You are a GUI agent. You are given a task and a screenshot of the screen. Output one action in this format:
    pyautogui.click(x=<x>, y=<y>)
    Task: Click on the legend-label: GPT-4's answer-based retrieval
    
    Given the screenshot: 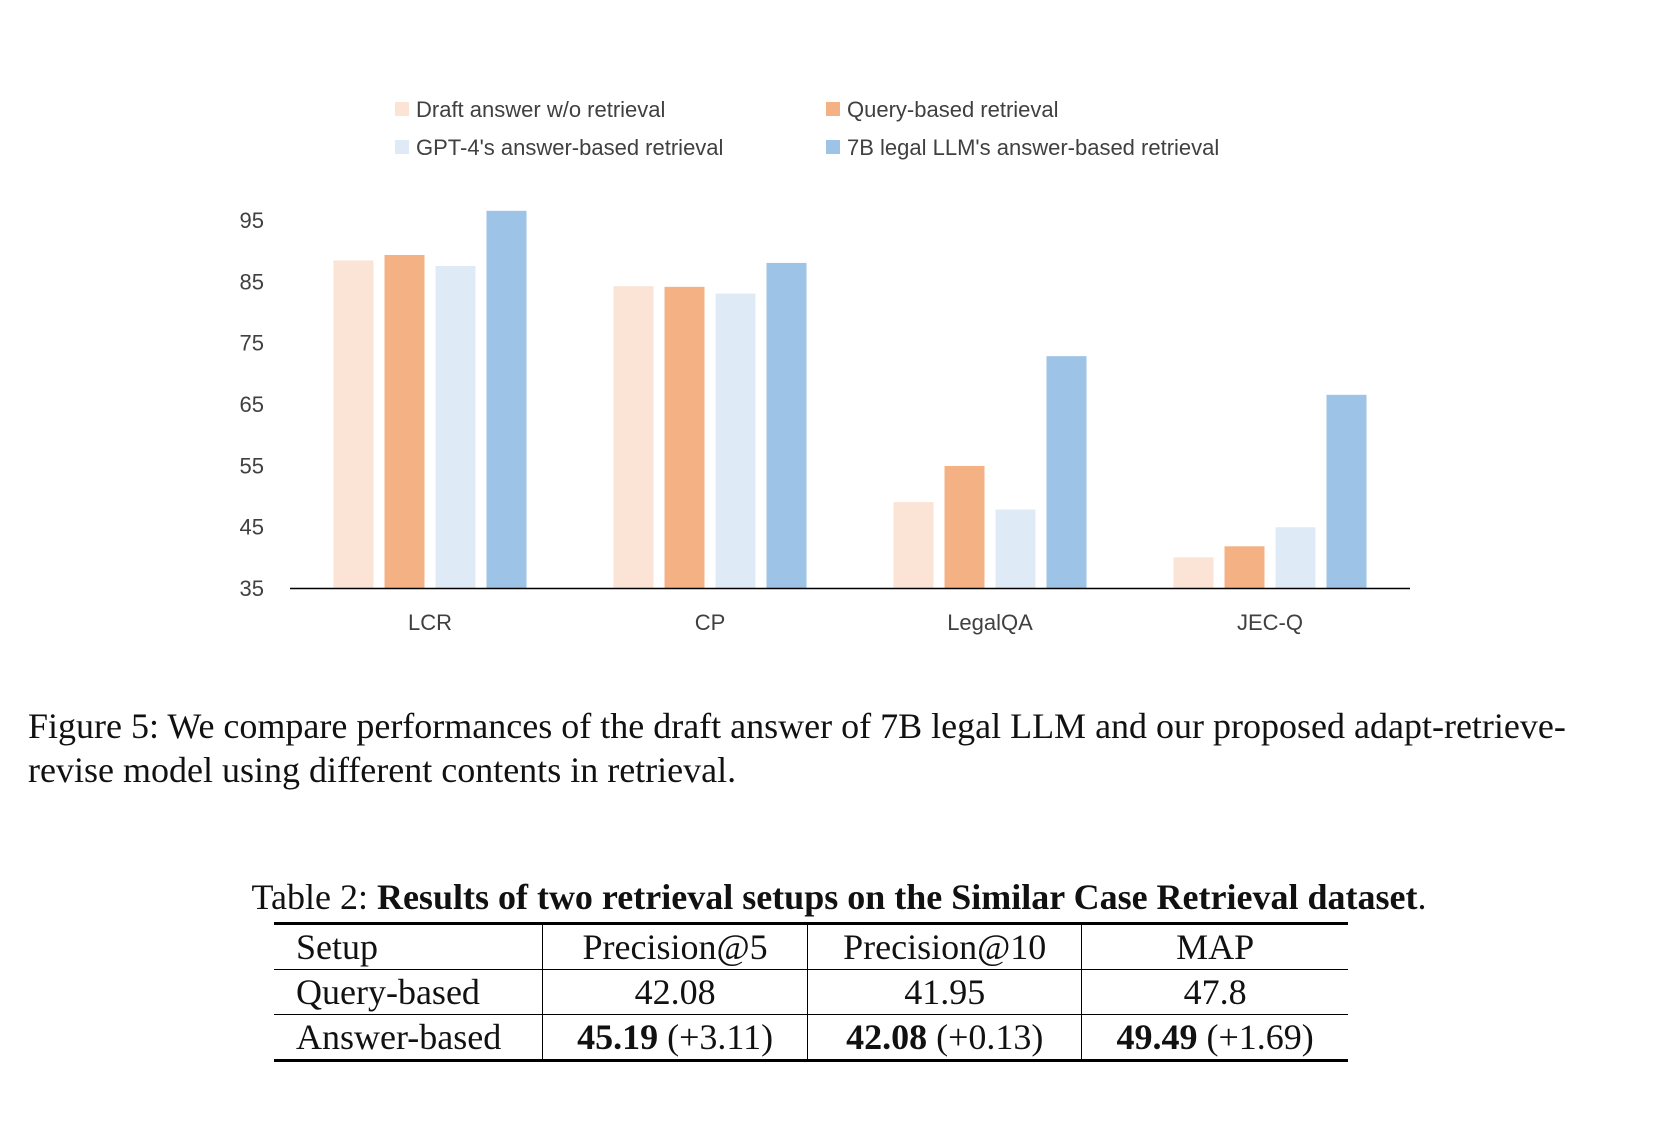 What is the action you would take?
    pyautogui.click(x=569, y=147)
    